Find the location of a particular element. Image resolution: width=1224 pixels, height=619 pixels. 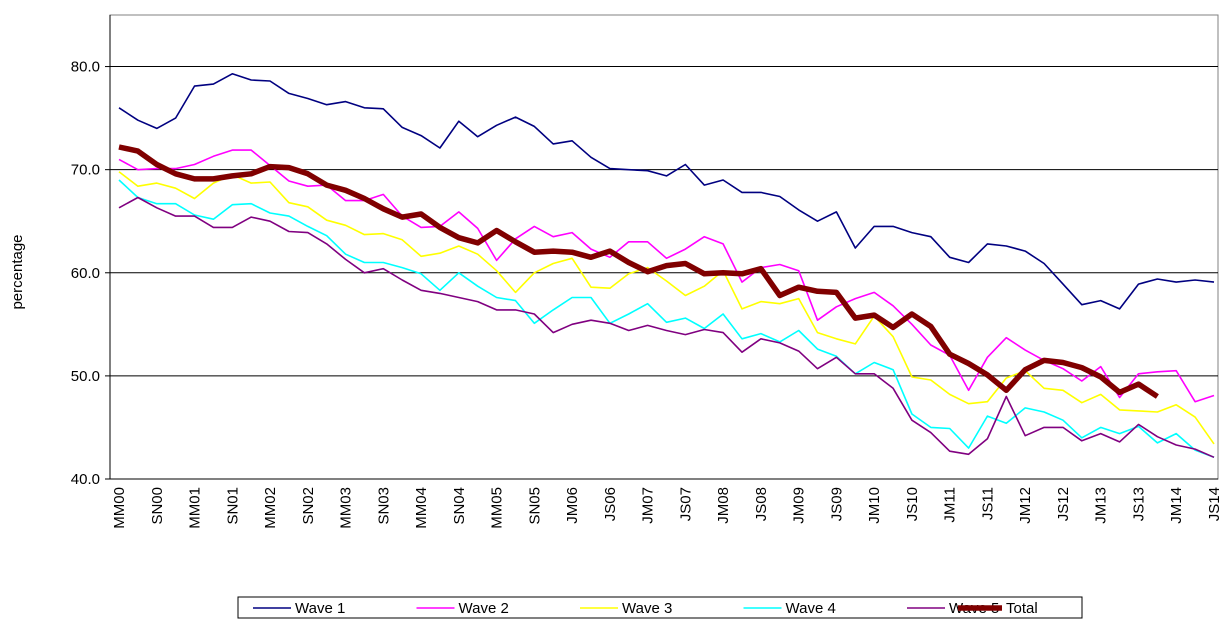

x-tick-label: MM04 is located at coordinates (421, 508).